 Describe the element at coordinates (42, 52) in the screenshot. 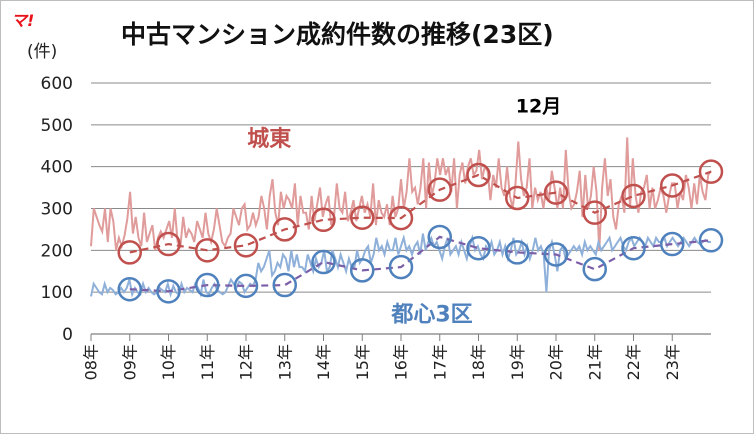

I see `y-axis-unit: (件)` at that location.